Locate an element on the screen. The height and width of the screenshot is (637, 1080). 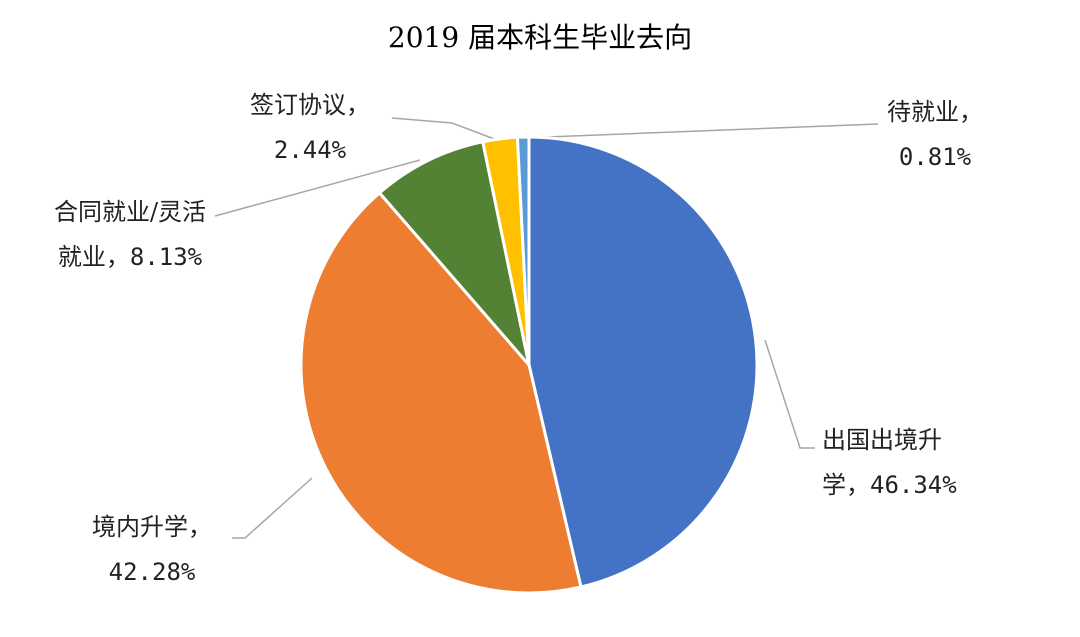
data-label: 合同就业/灵活就业，8.13% is located at coordinates (130, 235).